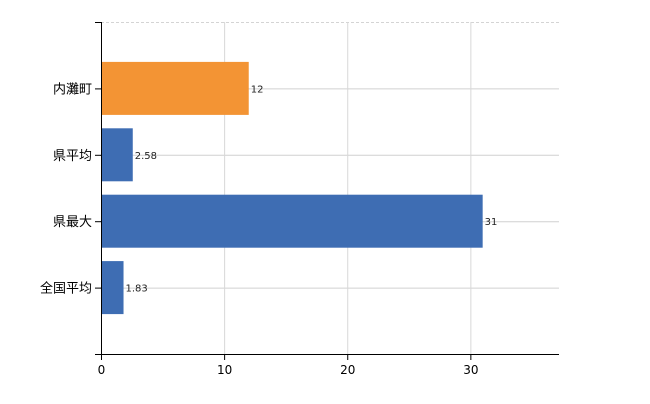  I want to click on data-label: 12, so click(257, 89).